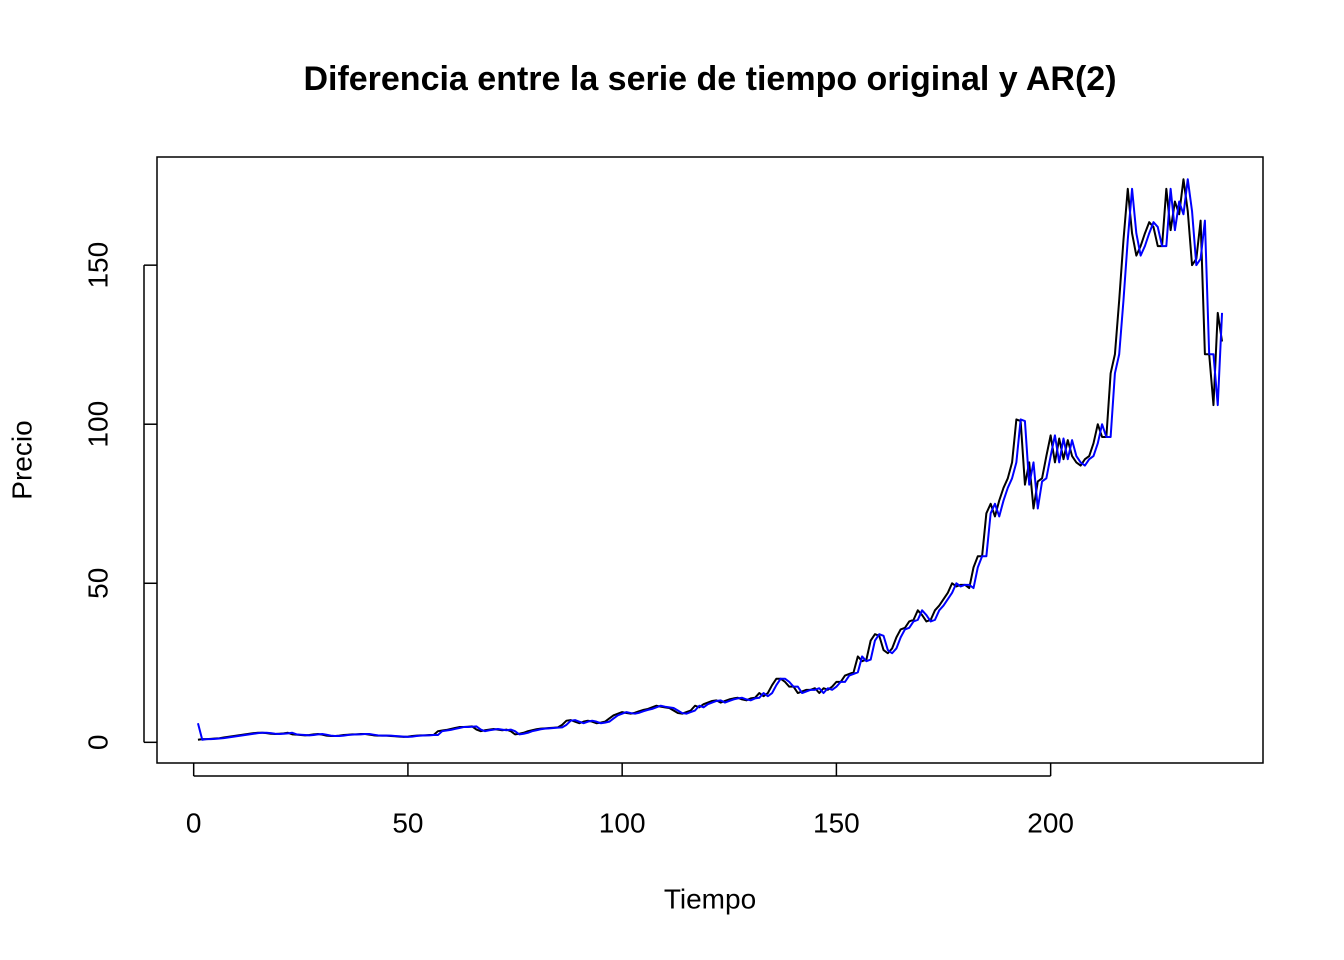  What do you see at coordinates (97, 424) in the screenshot?
I see `y-tick-label: 100` at bounding box center [97, 424].